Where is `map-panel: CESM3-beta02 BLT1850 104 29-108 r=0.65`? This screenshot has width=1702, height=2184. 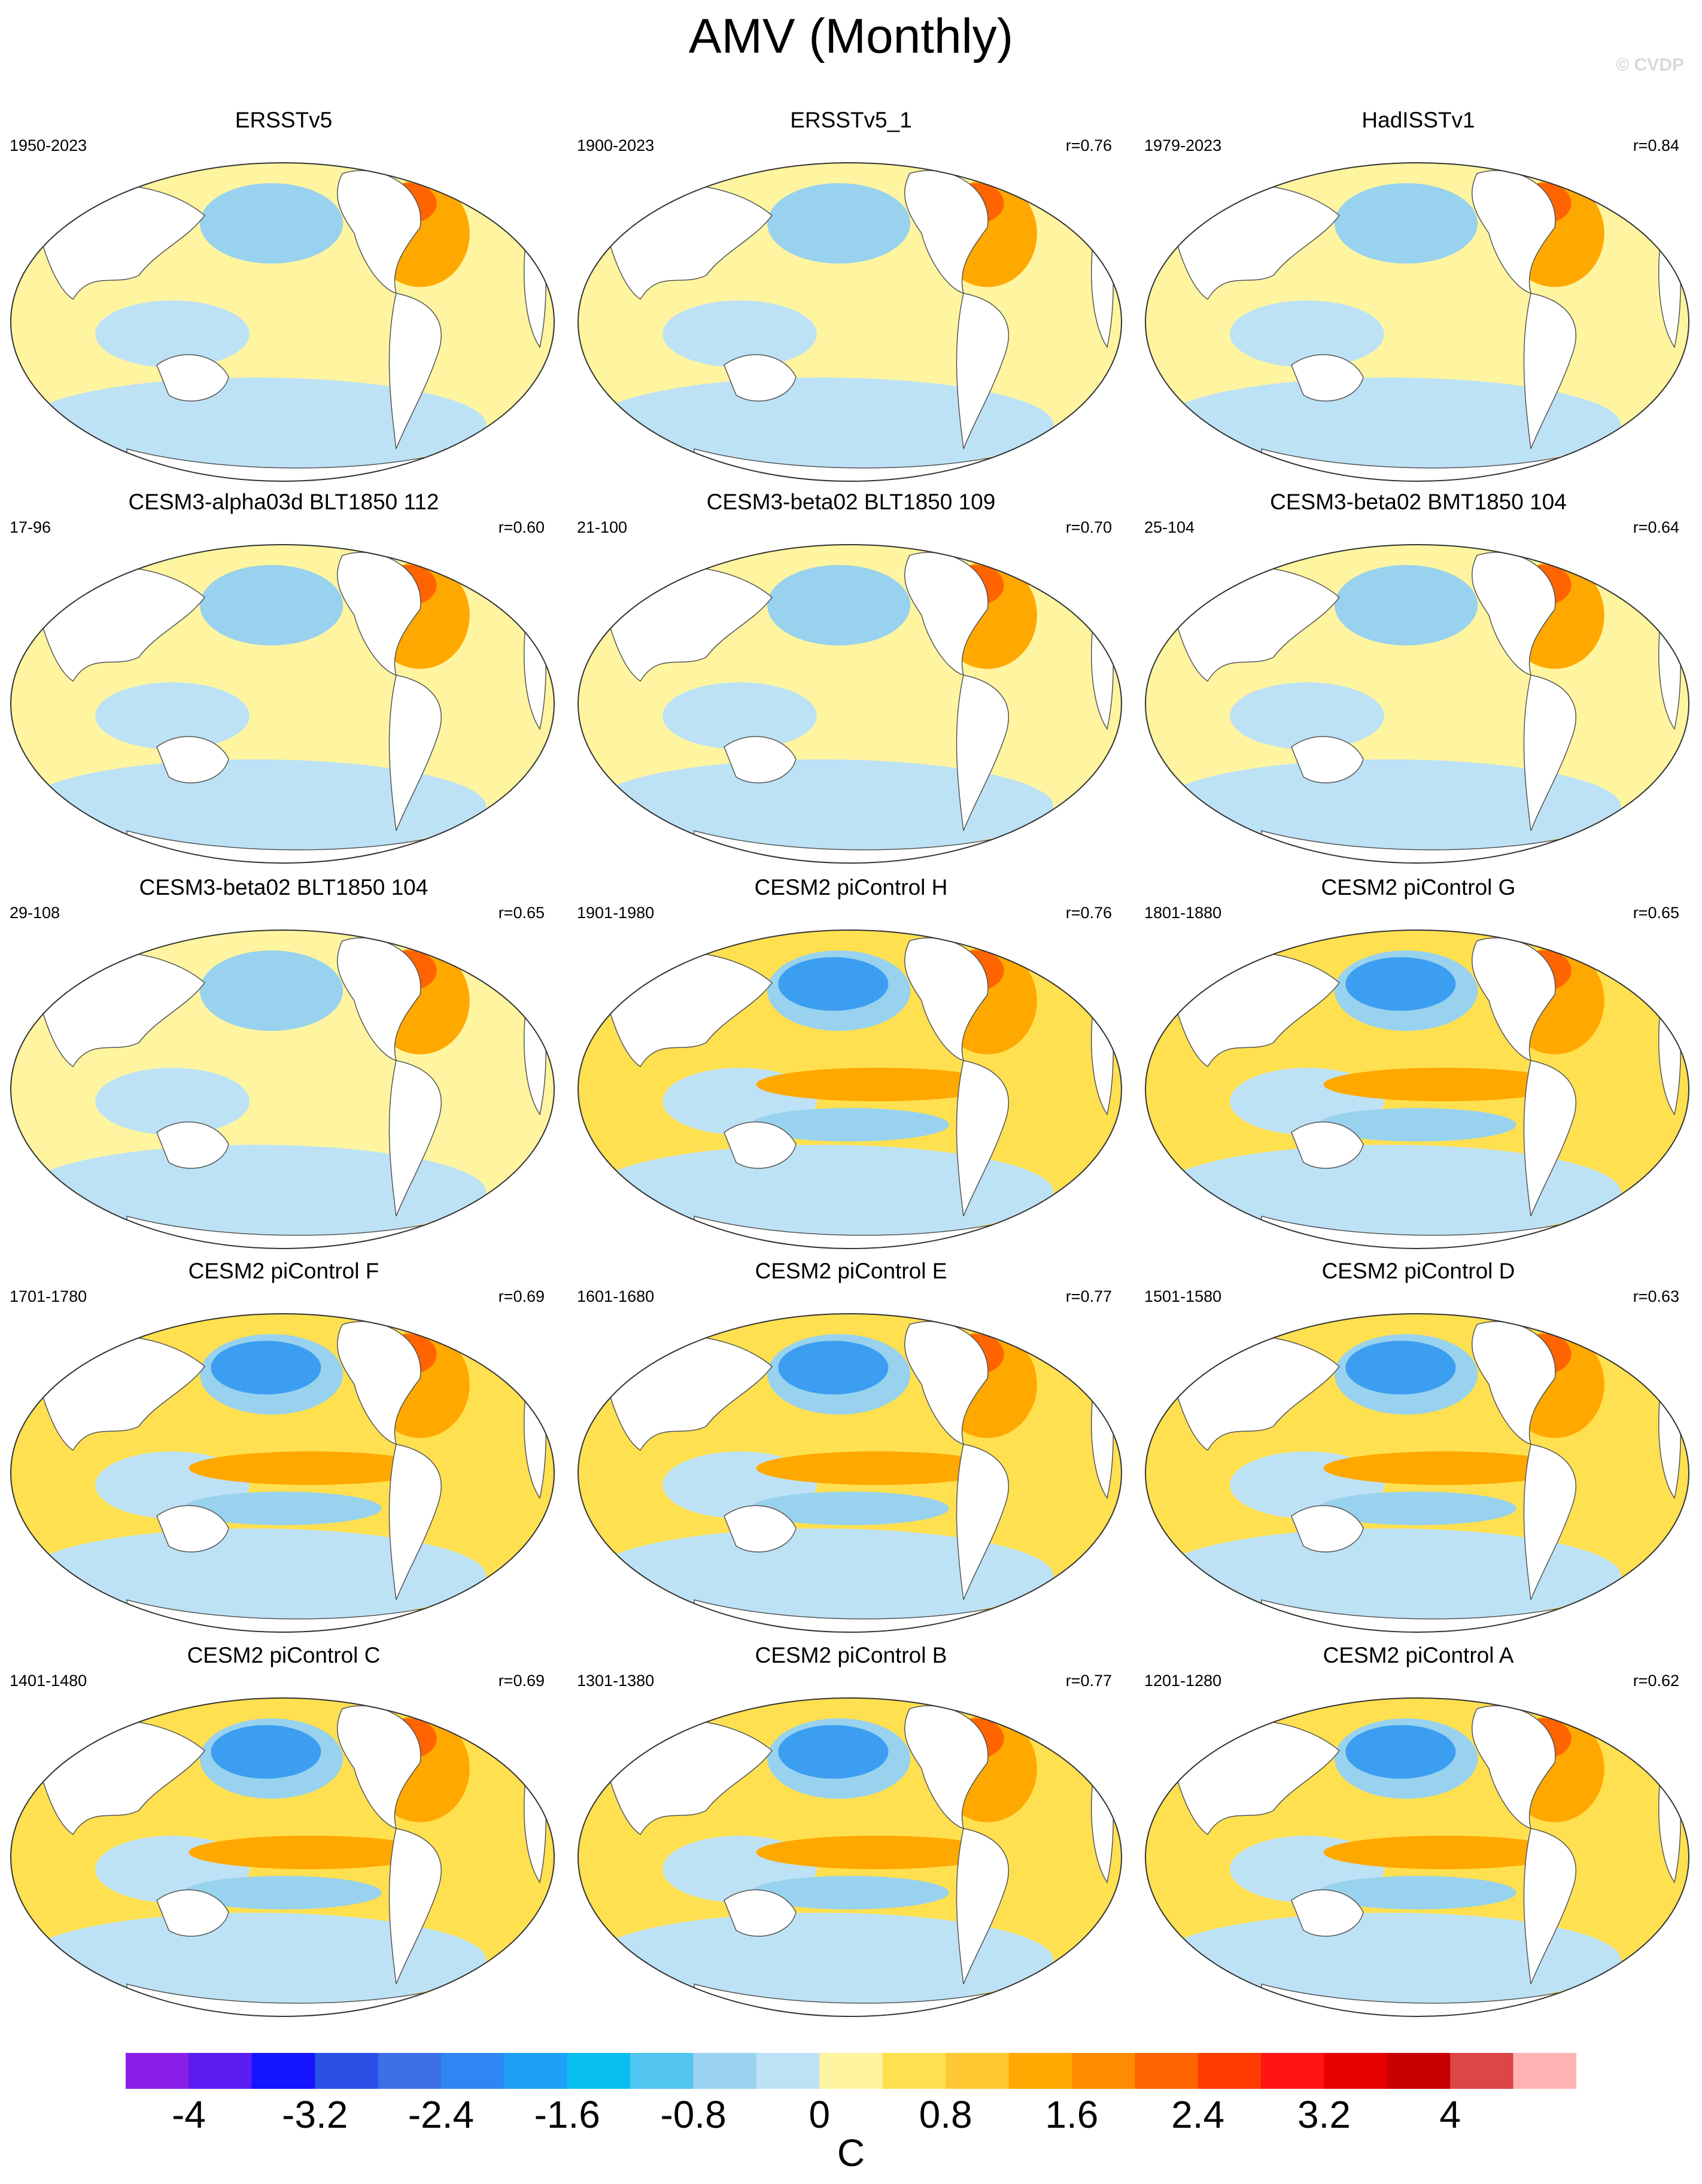 map-panel: CESM3-beta02 BLT1850 104 29-108 r=0.65 is located at coordinates (283, 1063).